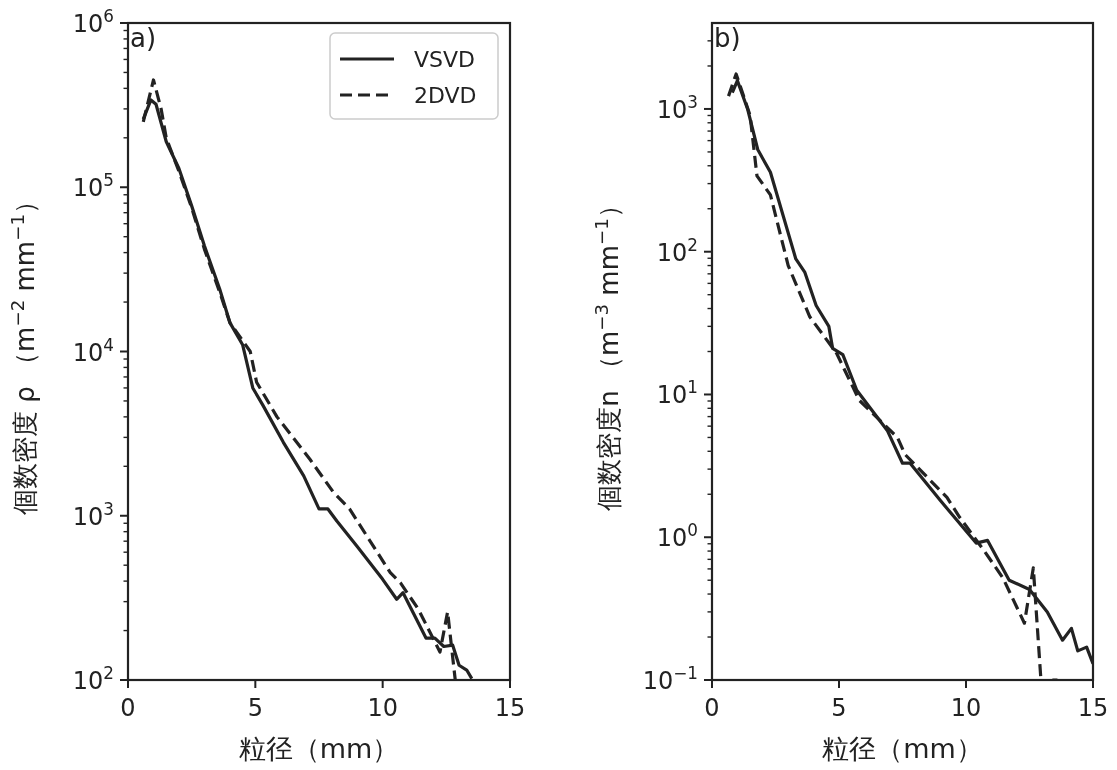 This screenshot has height=770, width=1117. Describe the element at coordinates (670, 679) in the screenshot. I see `y-tick-label: 10$^{−1}$` at that location.